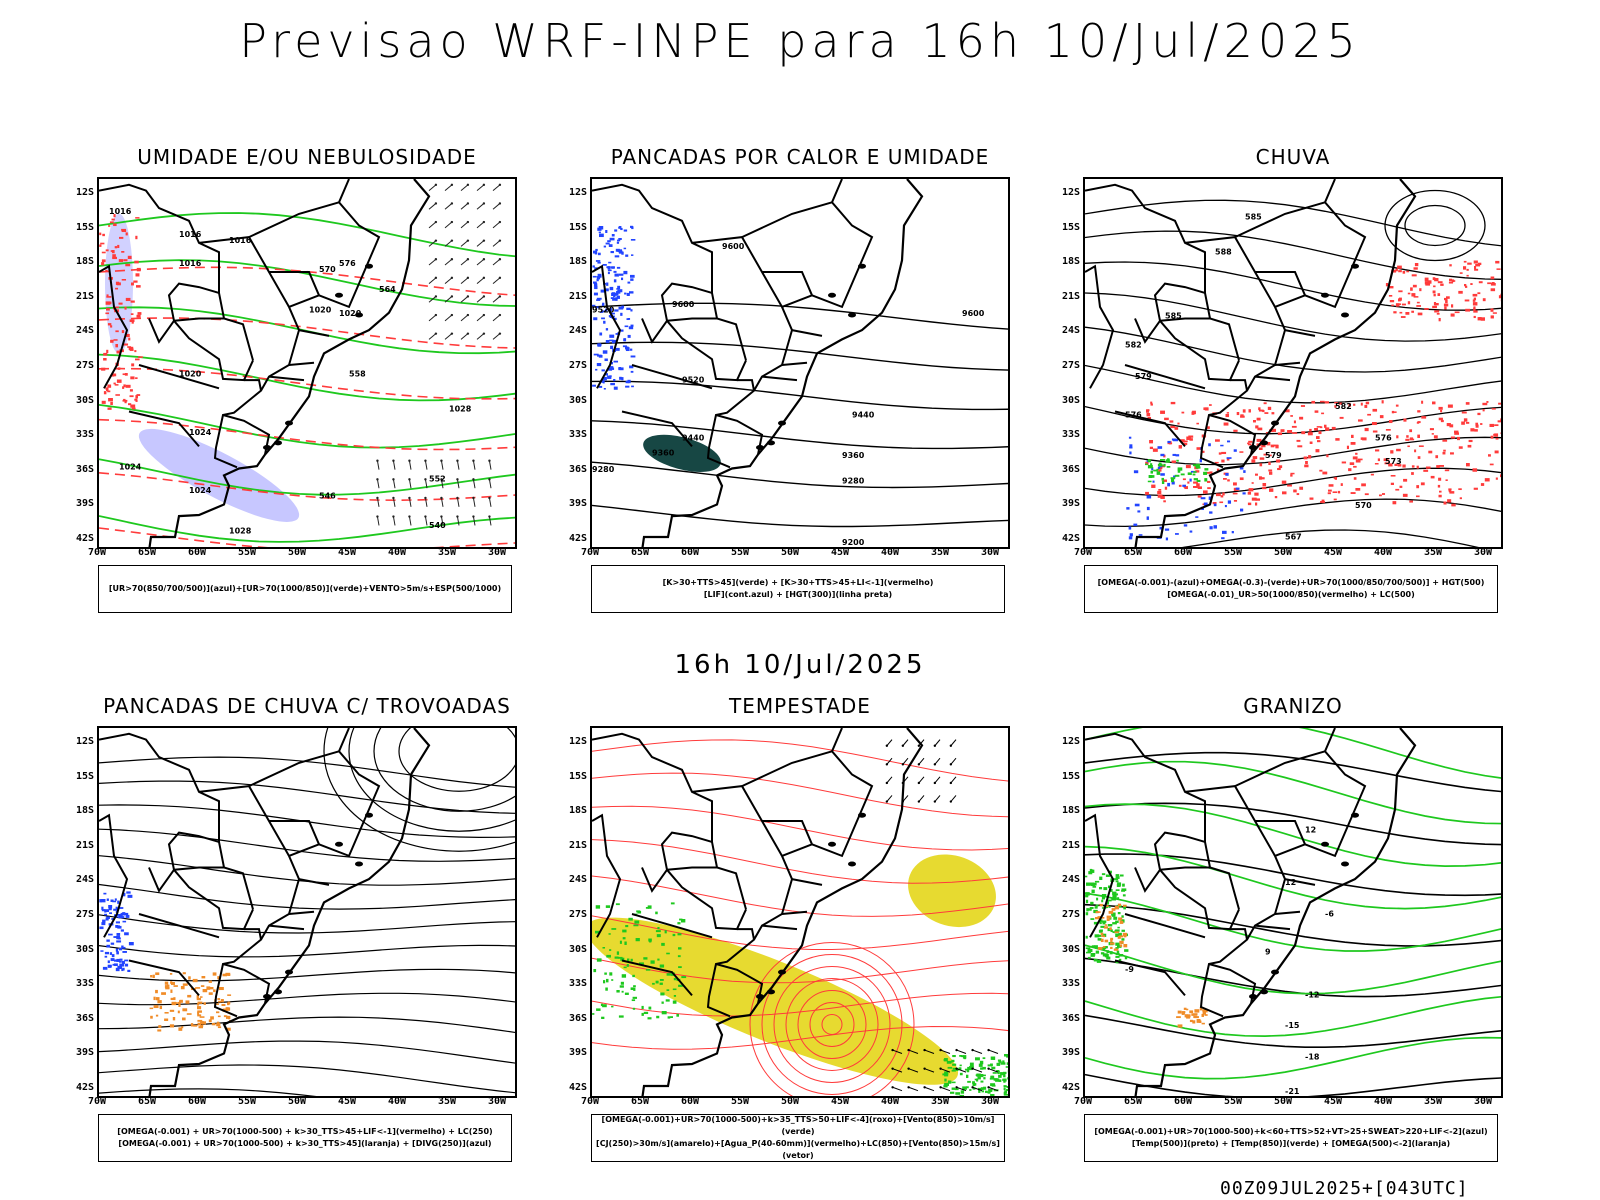 This screenshot has width=1600, height=1200. Describe the element at coordinates (307, 157) in the screenshot. I see `panel-title: UMIDADE E/OU NEBULOSIDADE` at that location.